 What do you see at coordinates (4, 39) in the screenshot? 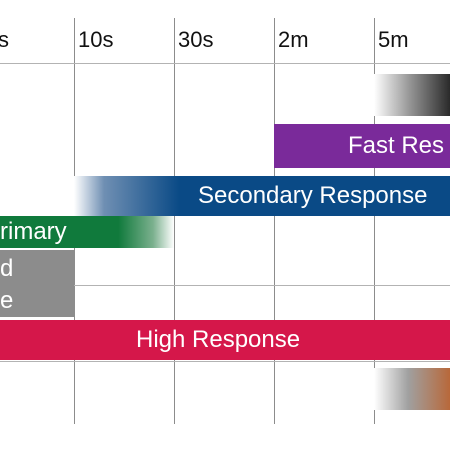
I see `tick-label-s: s` at bounding box center [4, 39].